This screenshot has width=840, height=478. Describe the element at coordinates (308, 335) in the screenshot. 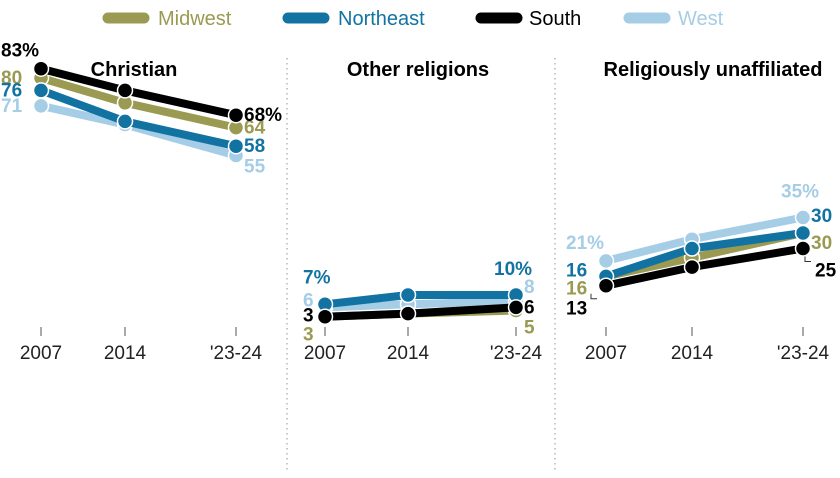

I see `data-label-midwest-1: 3` at that location.